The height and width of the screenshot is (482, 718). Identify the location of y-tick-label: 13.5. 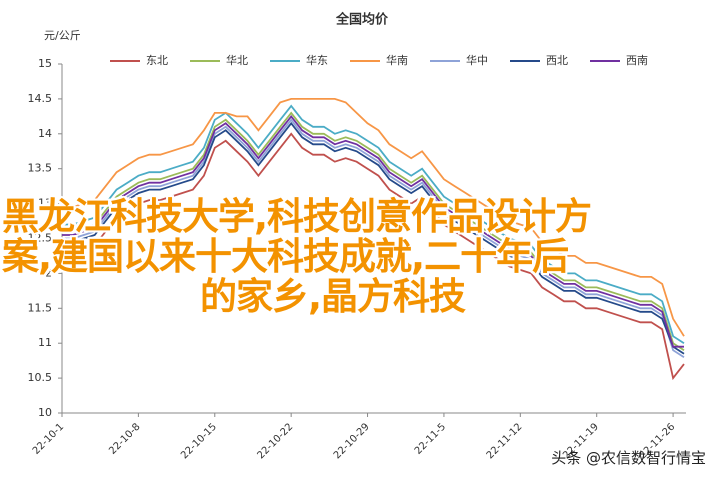
(40, 168).